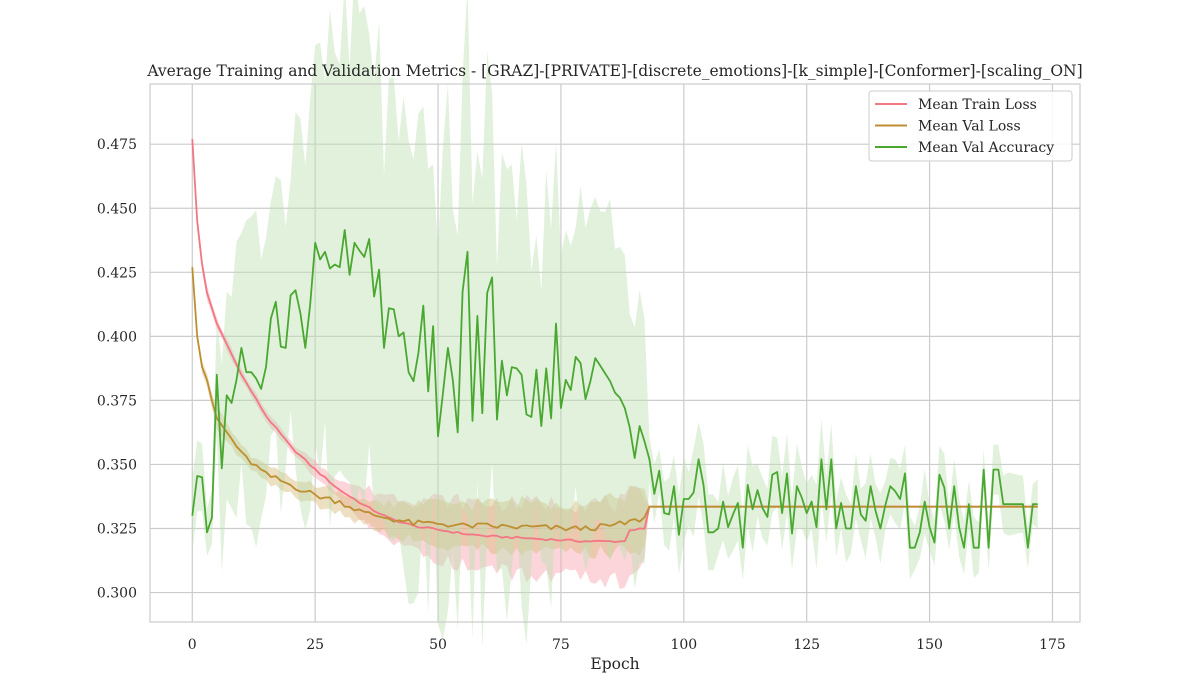  I want to click on y-axis-ticks: 0.300 0.325 0.350 0.375 0.400 0.425 0.450 0.475, so click(117, 369).